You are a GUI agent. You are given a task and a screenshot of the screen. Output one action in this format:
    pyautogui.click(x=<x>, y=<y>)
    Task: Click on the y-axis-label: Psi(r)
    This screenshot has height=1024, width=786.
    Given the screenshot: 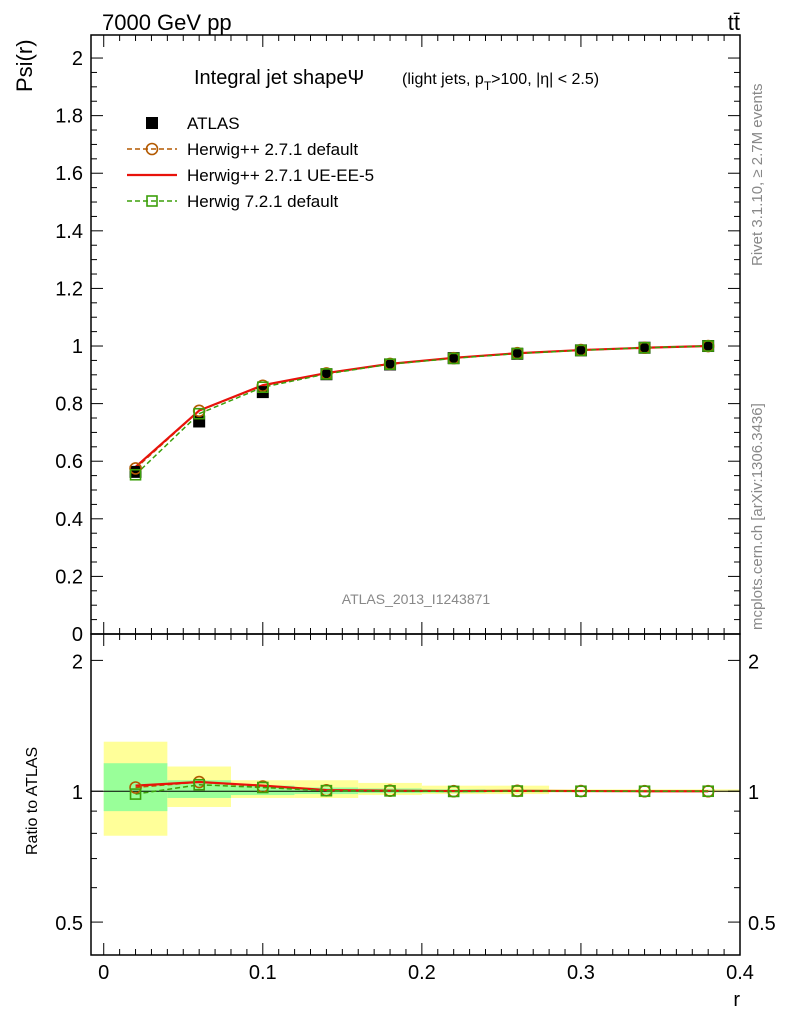 What is the action you would take?
    pyautogui.click(x=24, y=65)
    